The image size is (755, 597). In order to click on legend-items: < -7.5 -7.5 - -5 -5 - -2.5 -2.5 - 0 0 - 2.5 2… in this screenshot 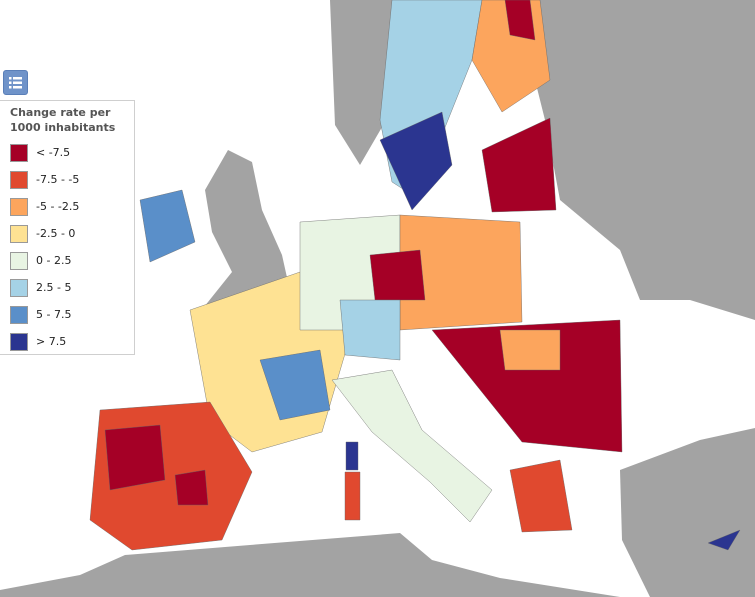, I will do `click(69, 247)`.